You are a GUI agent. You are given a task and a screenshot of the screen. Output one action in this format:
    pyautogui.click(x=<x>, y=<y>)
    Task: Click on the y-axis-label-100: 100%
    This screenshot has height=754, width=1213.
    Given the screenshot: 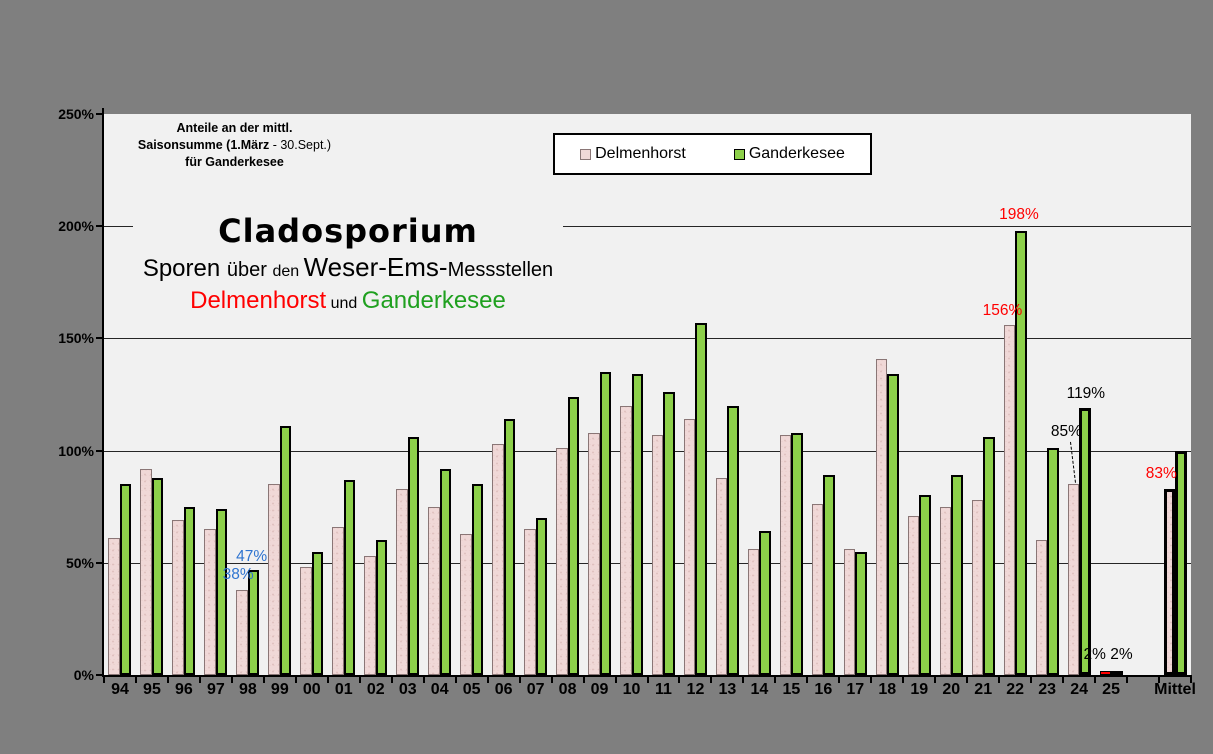 What is the action you would take?
    pyautogui.click(x=76, y=450)
    